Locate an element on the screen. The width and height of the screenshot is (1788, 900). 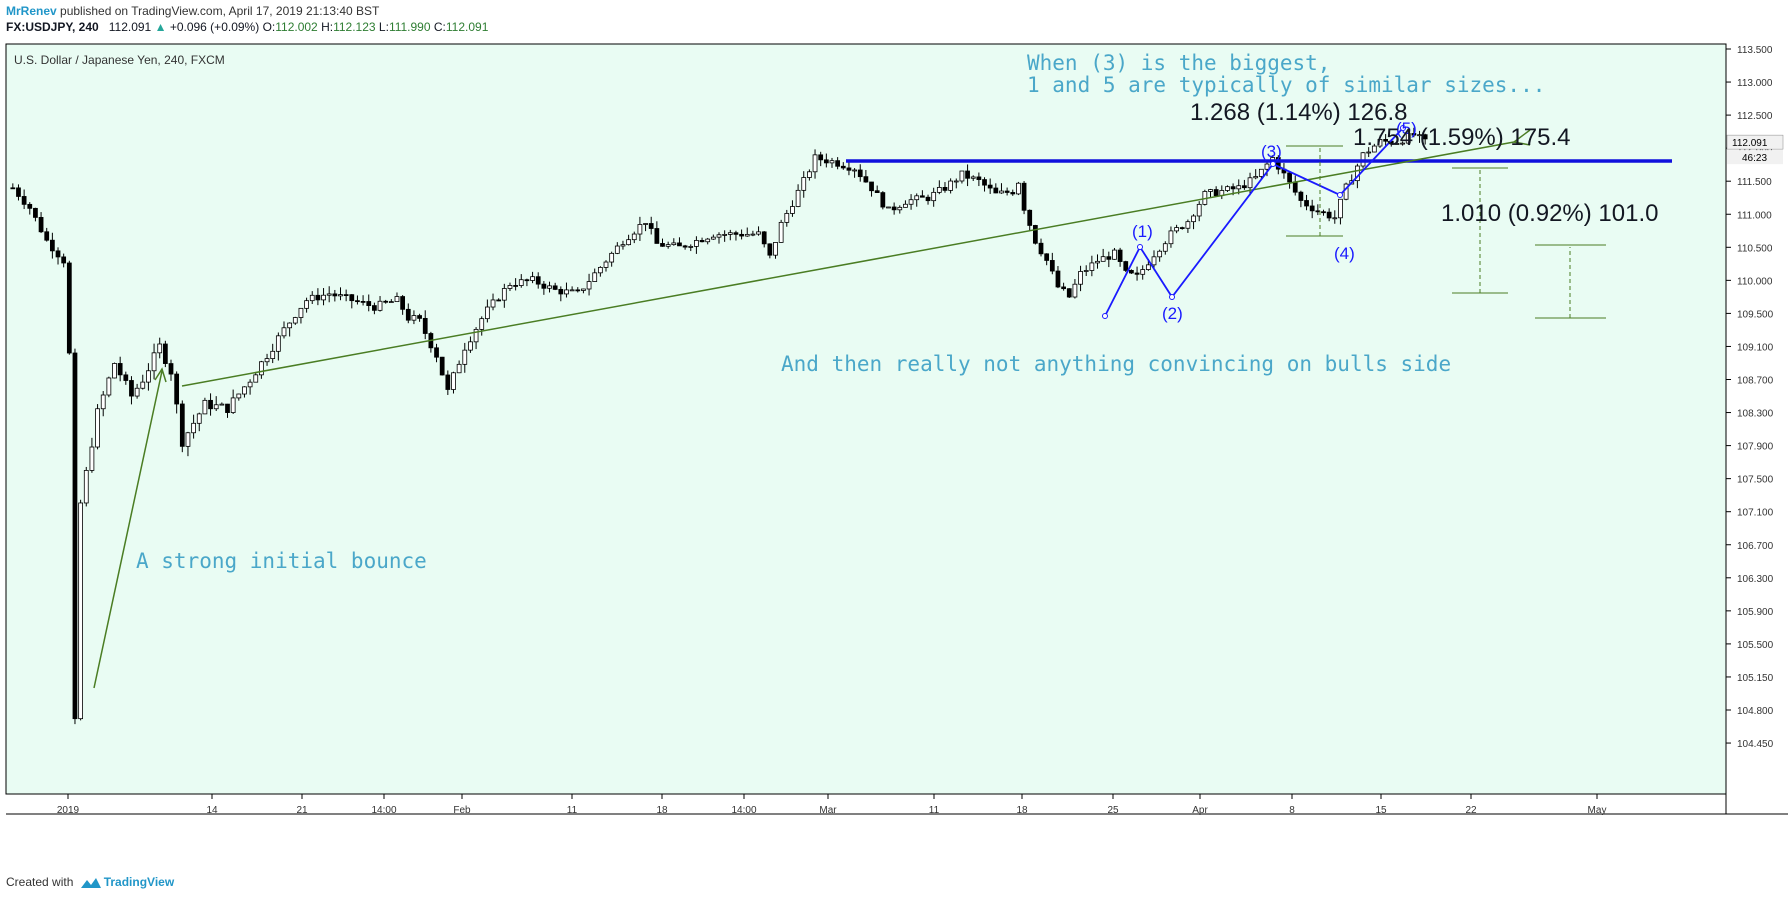
elliott-wave-path is located at coordinates (1254, 222).